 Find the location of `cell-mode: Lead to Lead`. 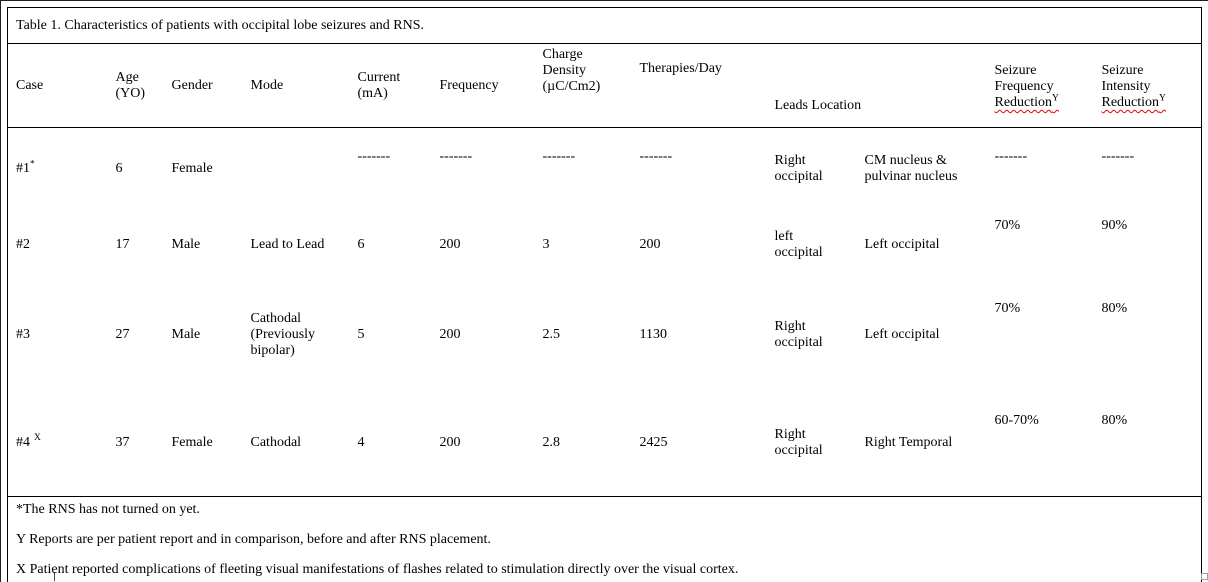

cell-mode: Lead to Lead is located at coordinates (287, 244).